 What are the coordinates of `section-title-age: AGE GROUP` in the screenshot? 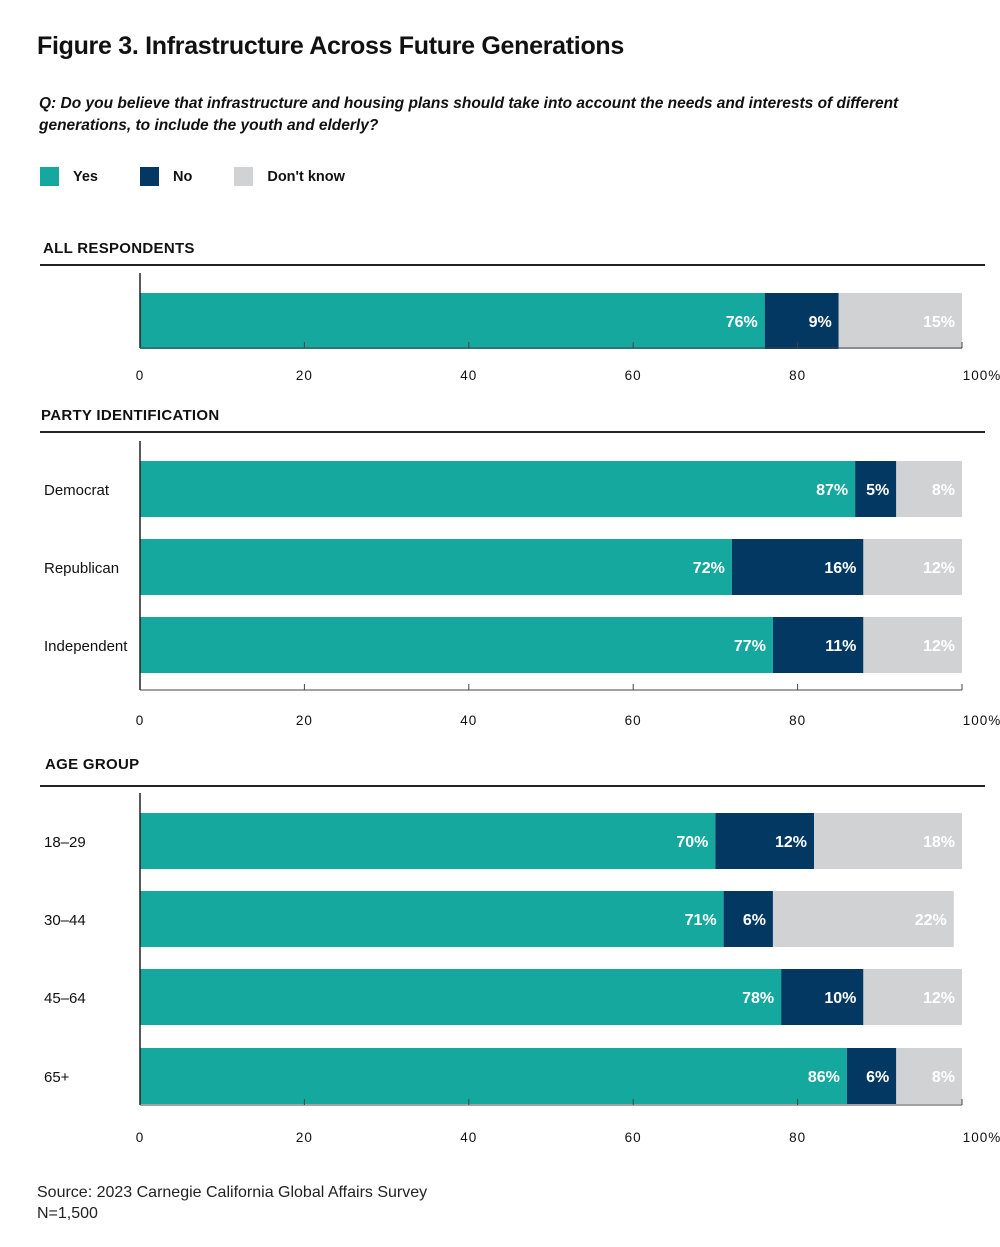 It's located at (92, 764).